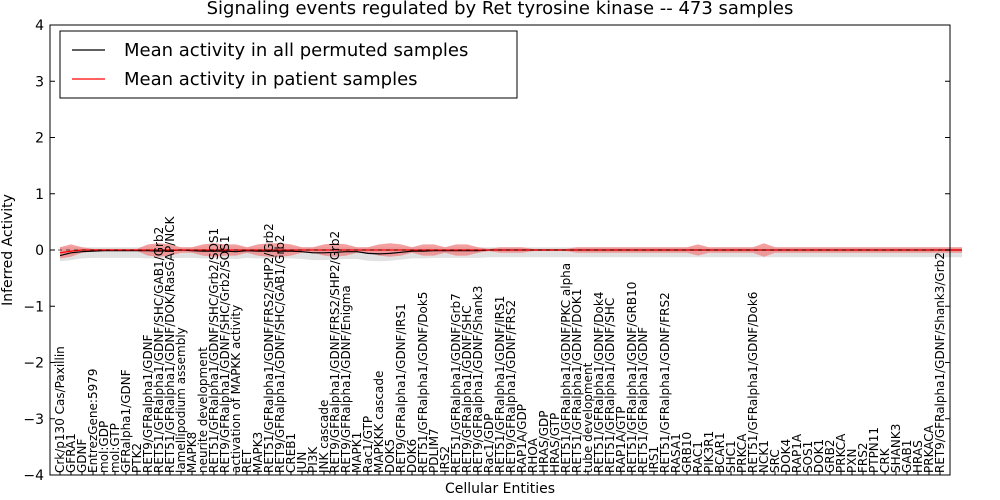 The width and height of the screenshot is (1000, 500). I want to click on x-tick-label: HRAS, so click(918, 456).